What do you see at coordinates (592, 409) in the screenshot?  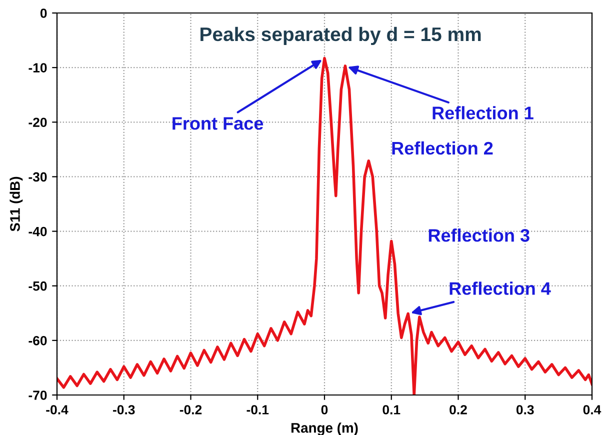 I see `x-tick-label: 0.4` at bounding box center [592, 409].